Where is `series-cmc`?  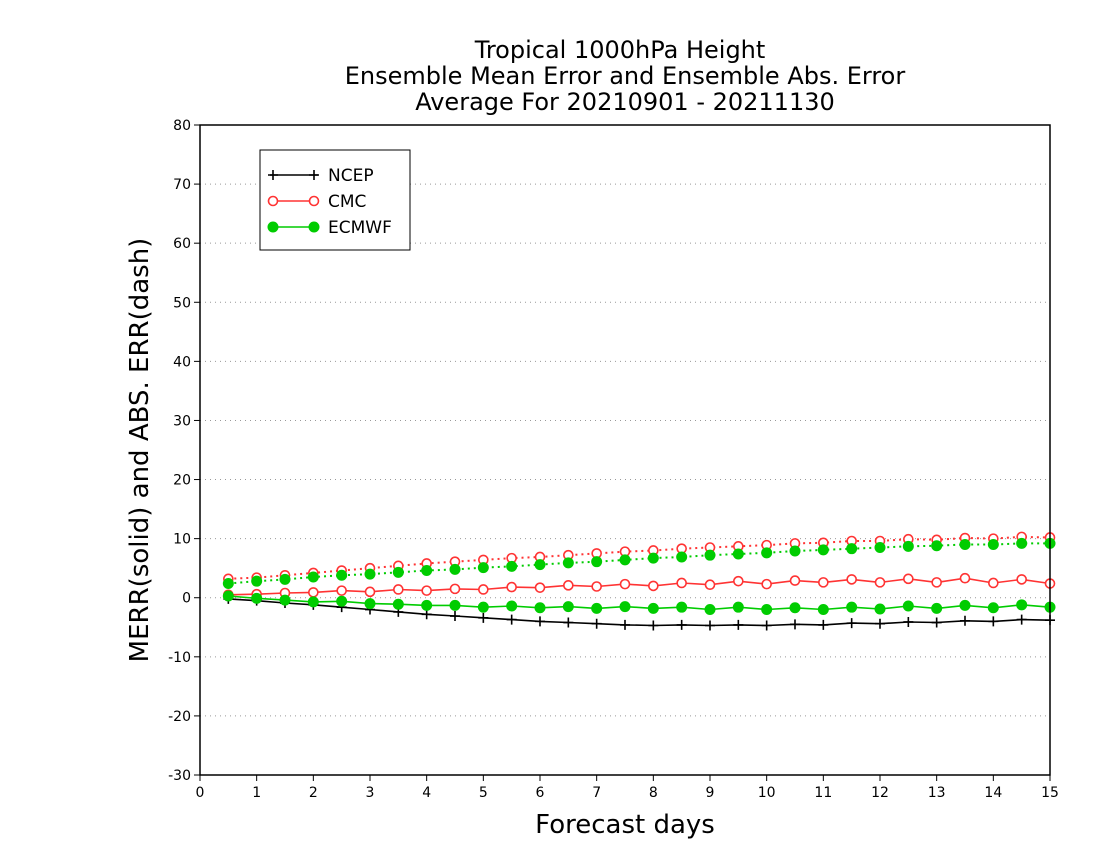 series-cmc is located at coordinates (639, 566).